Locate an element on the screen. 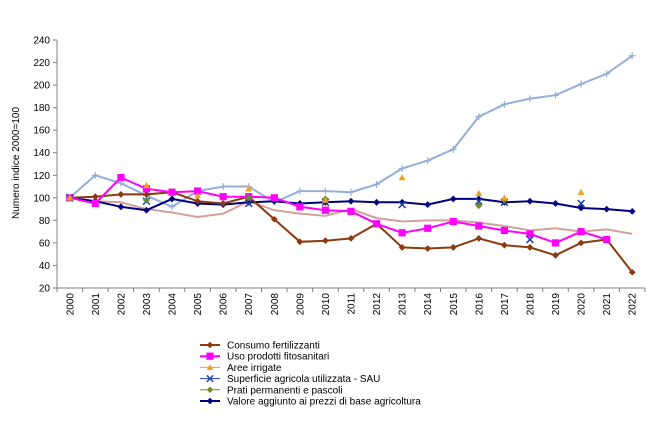 This screenshot has width=650, height=424. x-tick-label: 2018 is located at coordinates (530, 304).